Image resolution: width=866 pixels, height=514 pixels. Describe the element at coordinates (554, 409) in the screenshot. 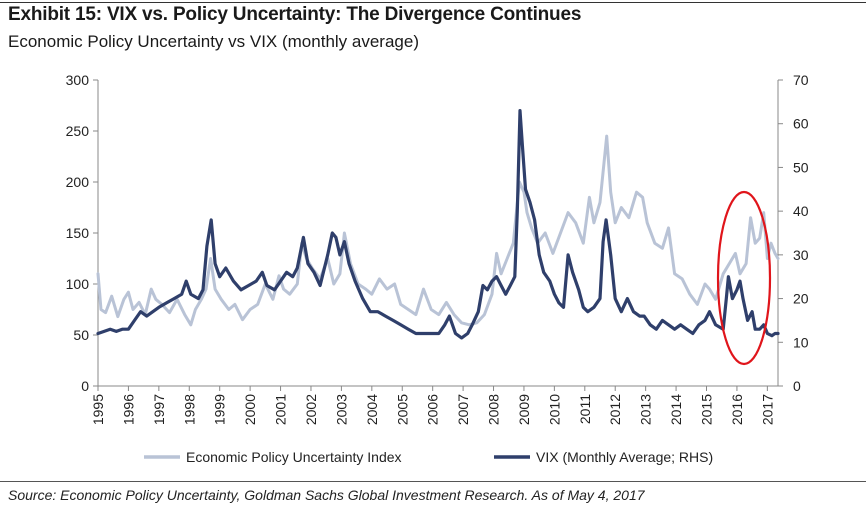

I see `x-tick-label: 2010` at that location.